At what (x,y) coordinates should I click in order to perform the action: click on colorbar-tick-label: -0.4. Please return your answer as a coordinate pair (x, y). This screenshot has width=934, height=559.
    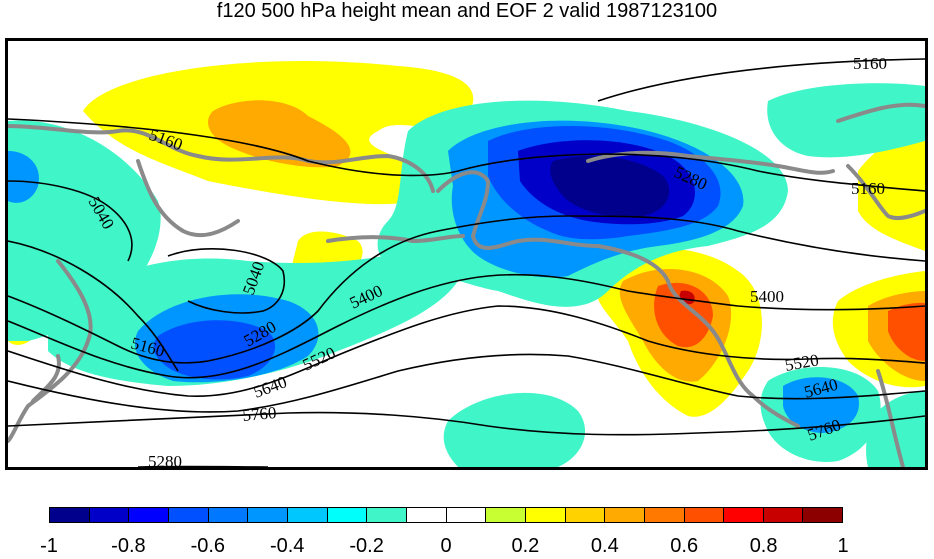
    Looking at the image, I should click on (287, 546).